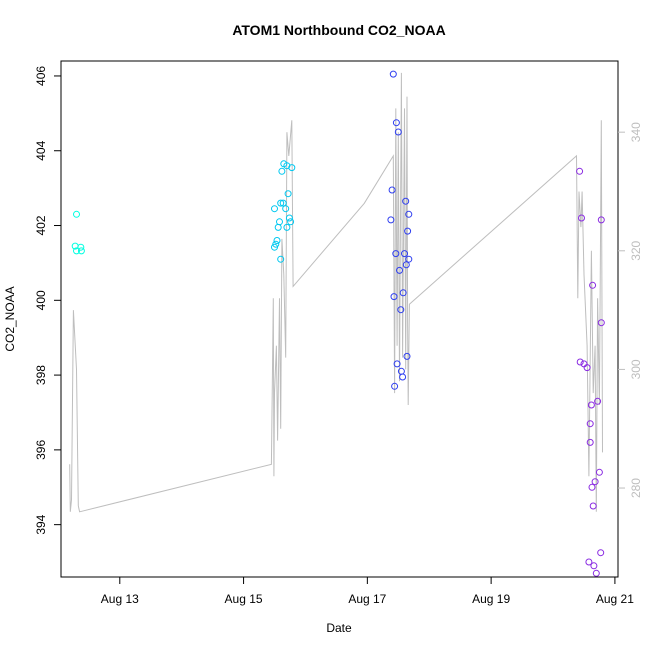 This screenshot has height=650, width=650. Describe the element at coordinates (41, 150) in the screenshot. I see `y-tick-label: 404` at that location.